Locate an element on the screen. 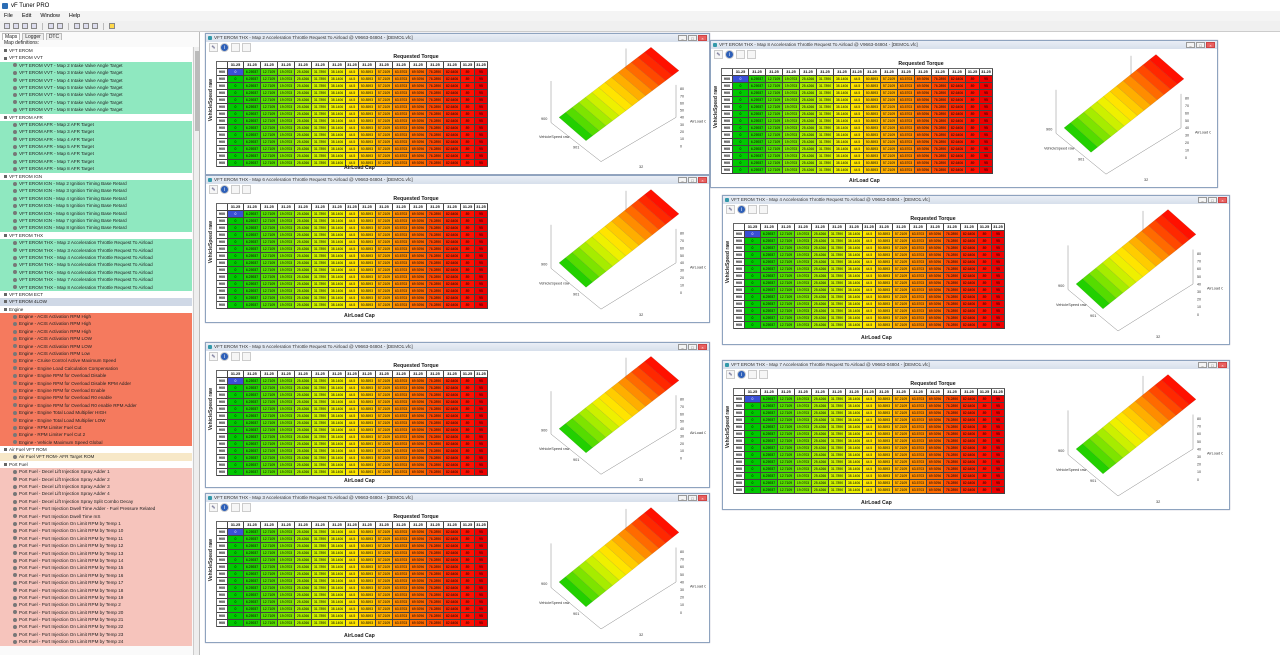  tab-maps: Maps is located at coordinates (11, 36).